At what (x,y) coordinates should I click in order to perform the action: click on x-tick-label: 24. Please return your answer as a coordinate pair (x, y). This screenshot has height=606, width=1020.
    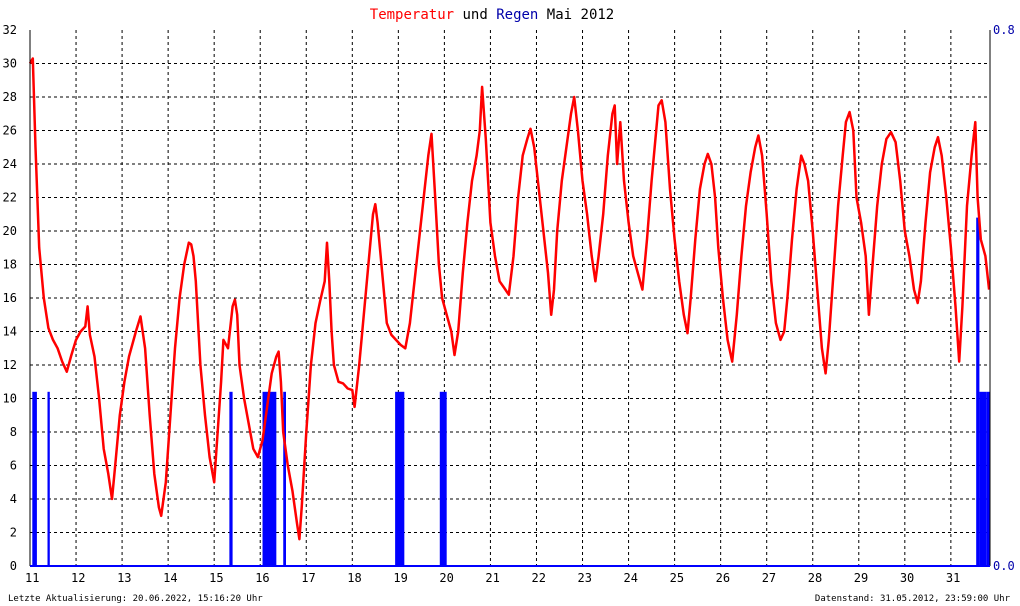
    Looking at the image, I should click on (631, 578).